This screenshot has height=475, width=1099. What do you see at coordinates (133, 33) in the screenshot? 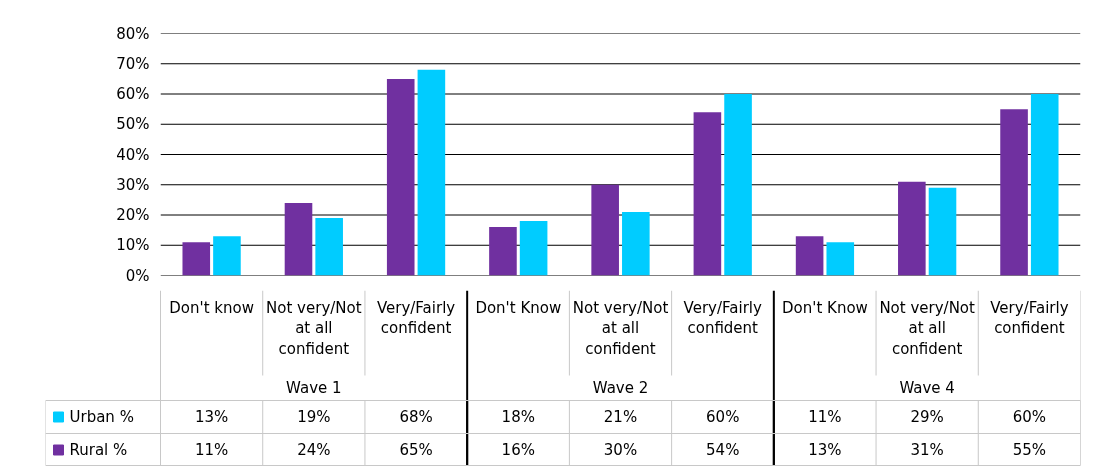
I see `y-tick-label: 80%` at bounding box center [133, 33].